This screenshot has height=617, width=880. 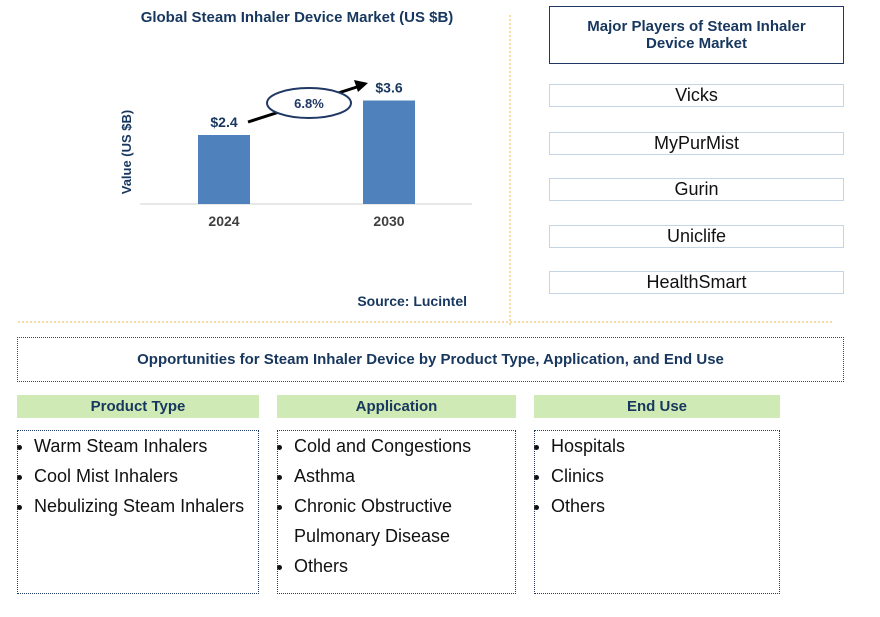 What do you see at coordinates (138, 406) in the screenshot?
I see `column-header: Product Type` at bounding box center [138, 406].